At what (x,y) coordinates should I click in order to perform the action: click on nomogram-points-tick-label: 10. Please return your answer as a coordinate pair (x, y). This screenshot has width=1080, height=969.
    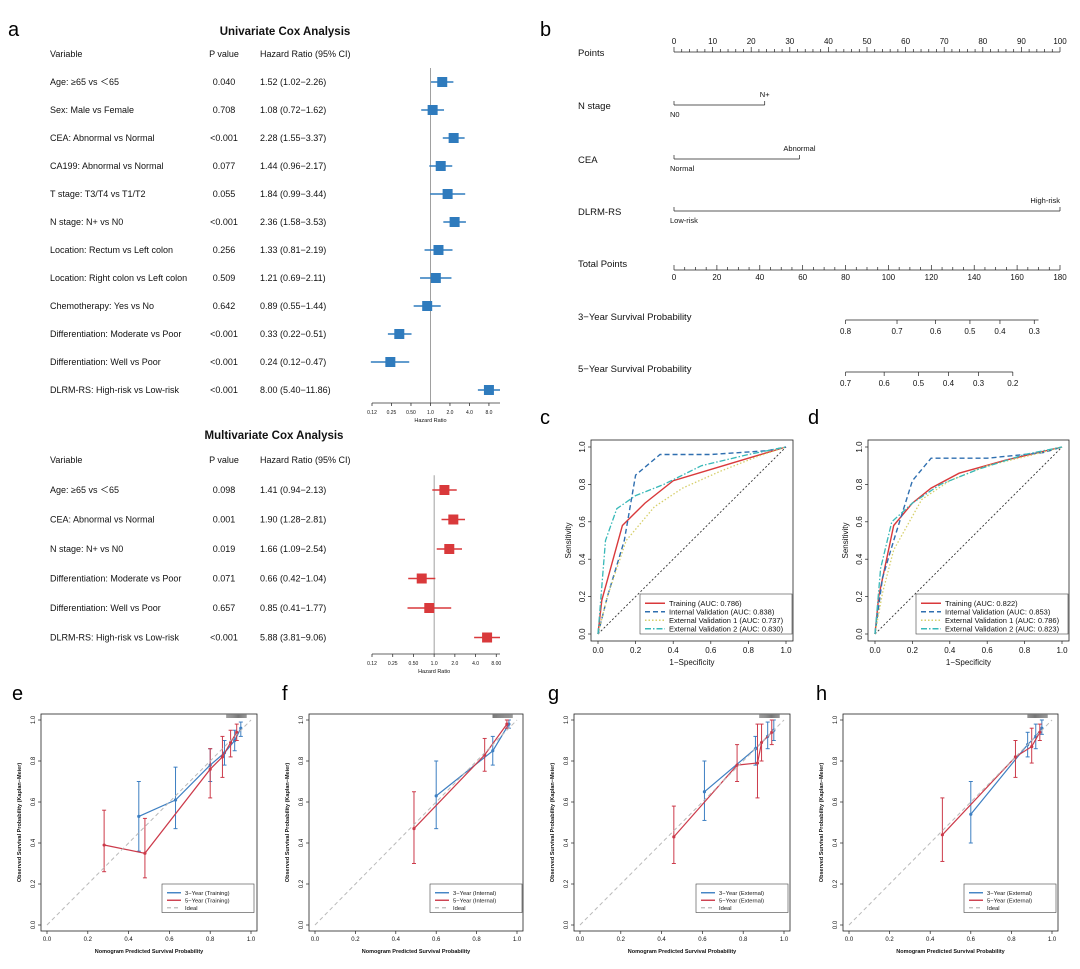
    Looking at the image, I should click on (712, 41).